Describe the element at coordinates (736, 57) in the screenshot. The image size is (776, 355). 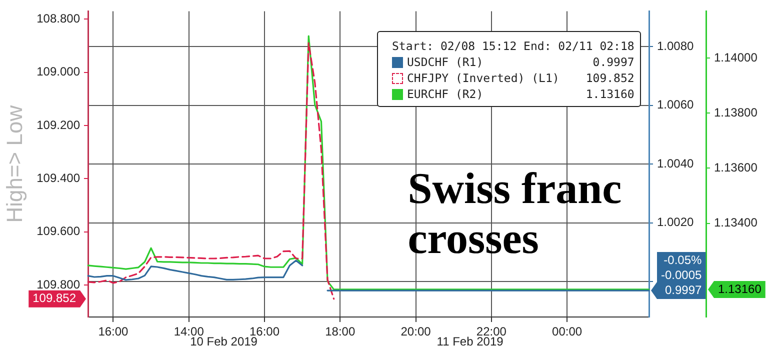
I see `y3-tick-label: 1.14000` at that location.